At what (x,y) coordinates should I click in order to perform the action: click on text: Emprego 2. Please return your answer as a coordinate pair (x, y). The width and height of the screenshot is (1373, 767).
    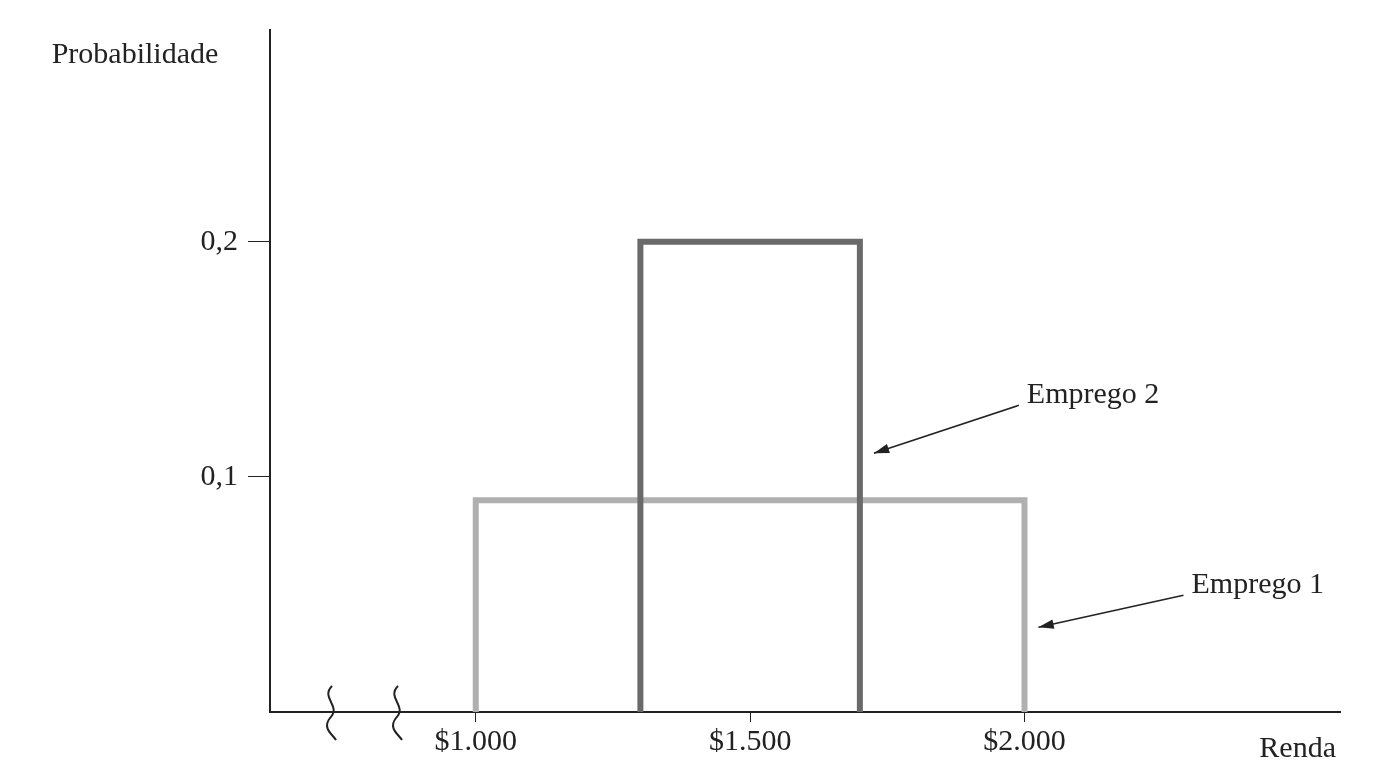
    Looking at the image, I should click on (1093, 393).